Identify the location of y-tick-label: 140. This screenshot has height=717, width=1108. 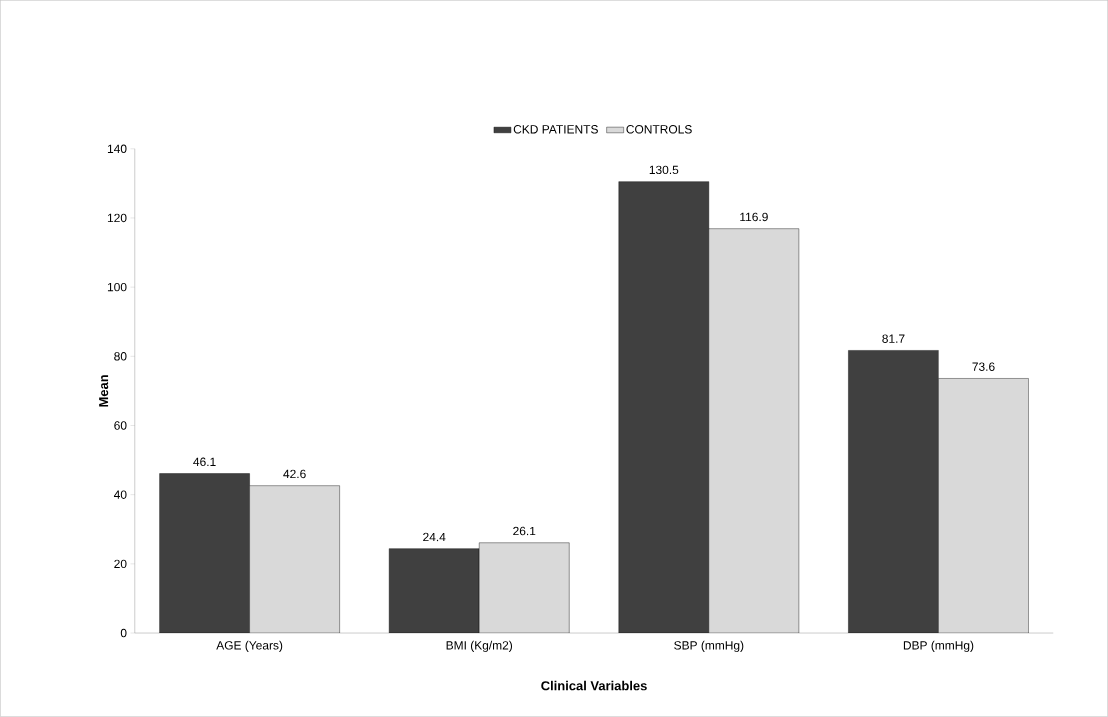
(117, 149).